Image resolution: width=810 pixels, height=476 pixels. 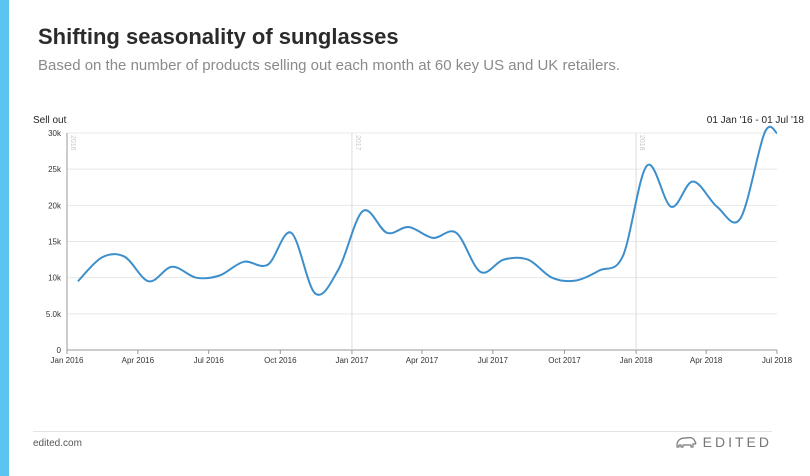 What do you see at coordinates (564, 360) in the screenshot?
I see `x-tick-label: Oct 2017` at bounding box center [564, 360].